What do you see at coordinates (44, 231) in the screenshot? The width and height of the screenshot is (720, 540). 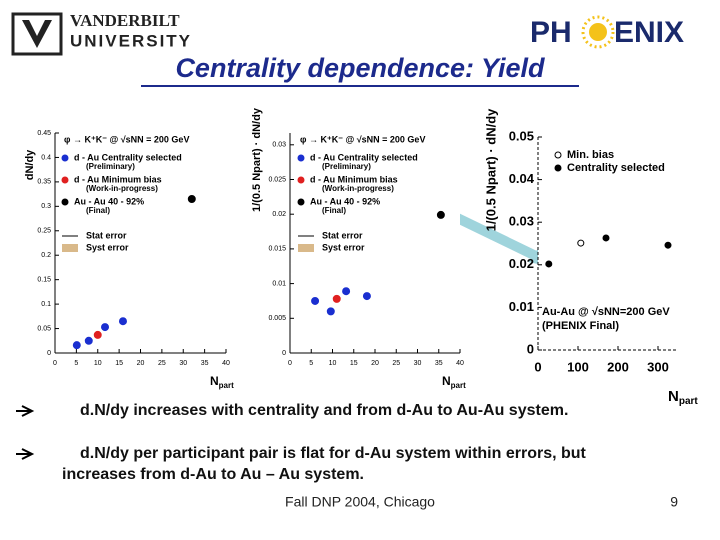 I see `y-tick-label: 0.25` at bounding box center [44, 231].